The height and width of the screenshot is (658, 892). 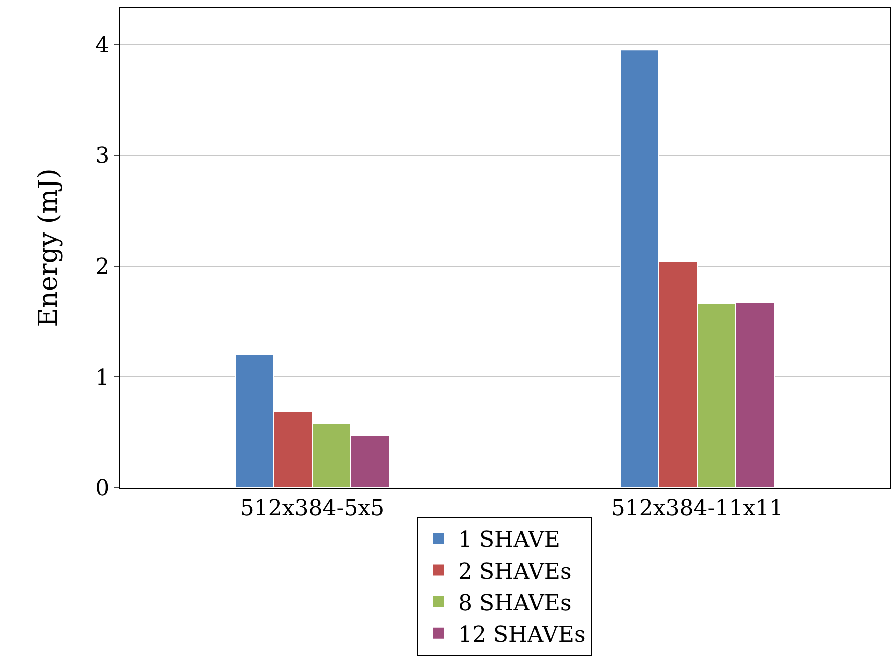 I want to click on y-tick-label: 3, so click(x=103, y=157).